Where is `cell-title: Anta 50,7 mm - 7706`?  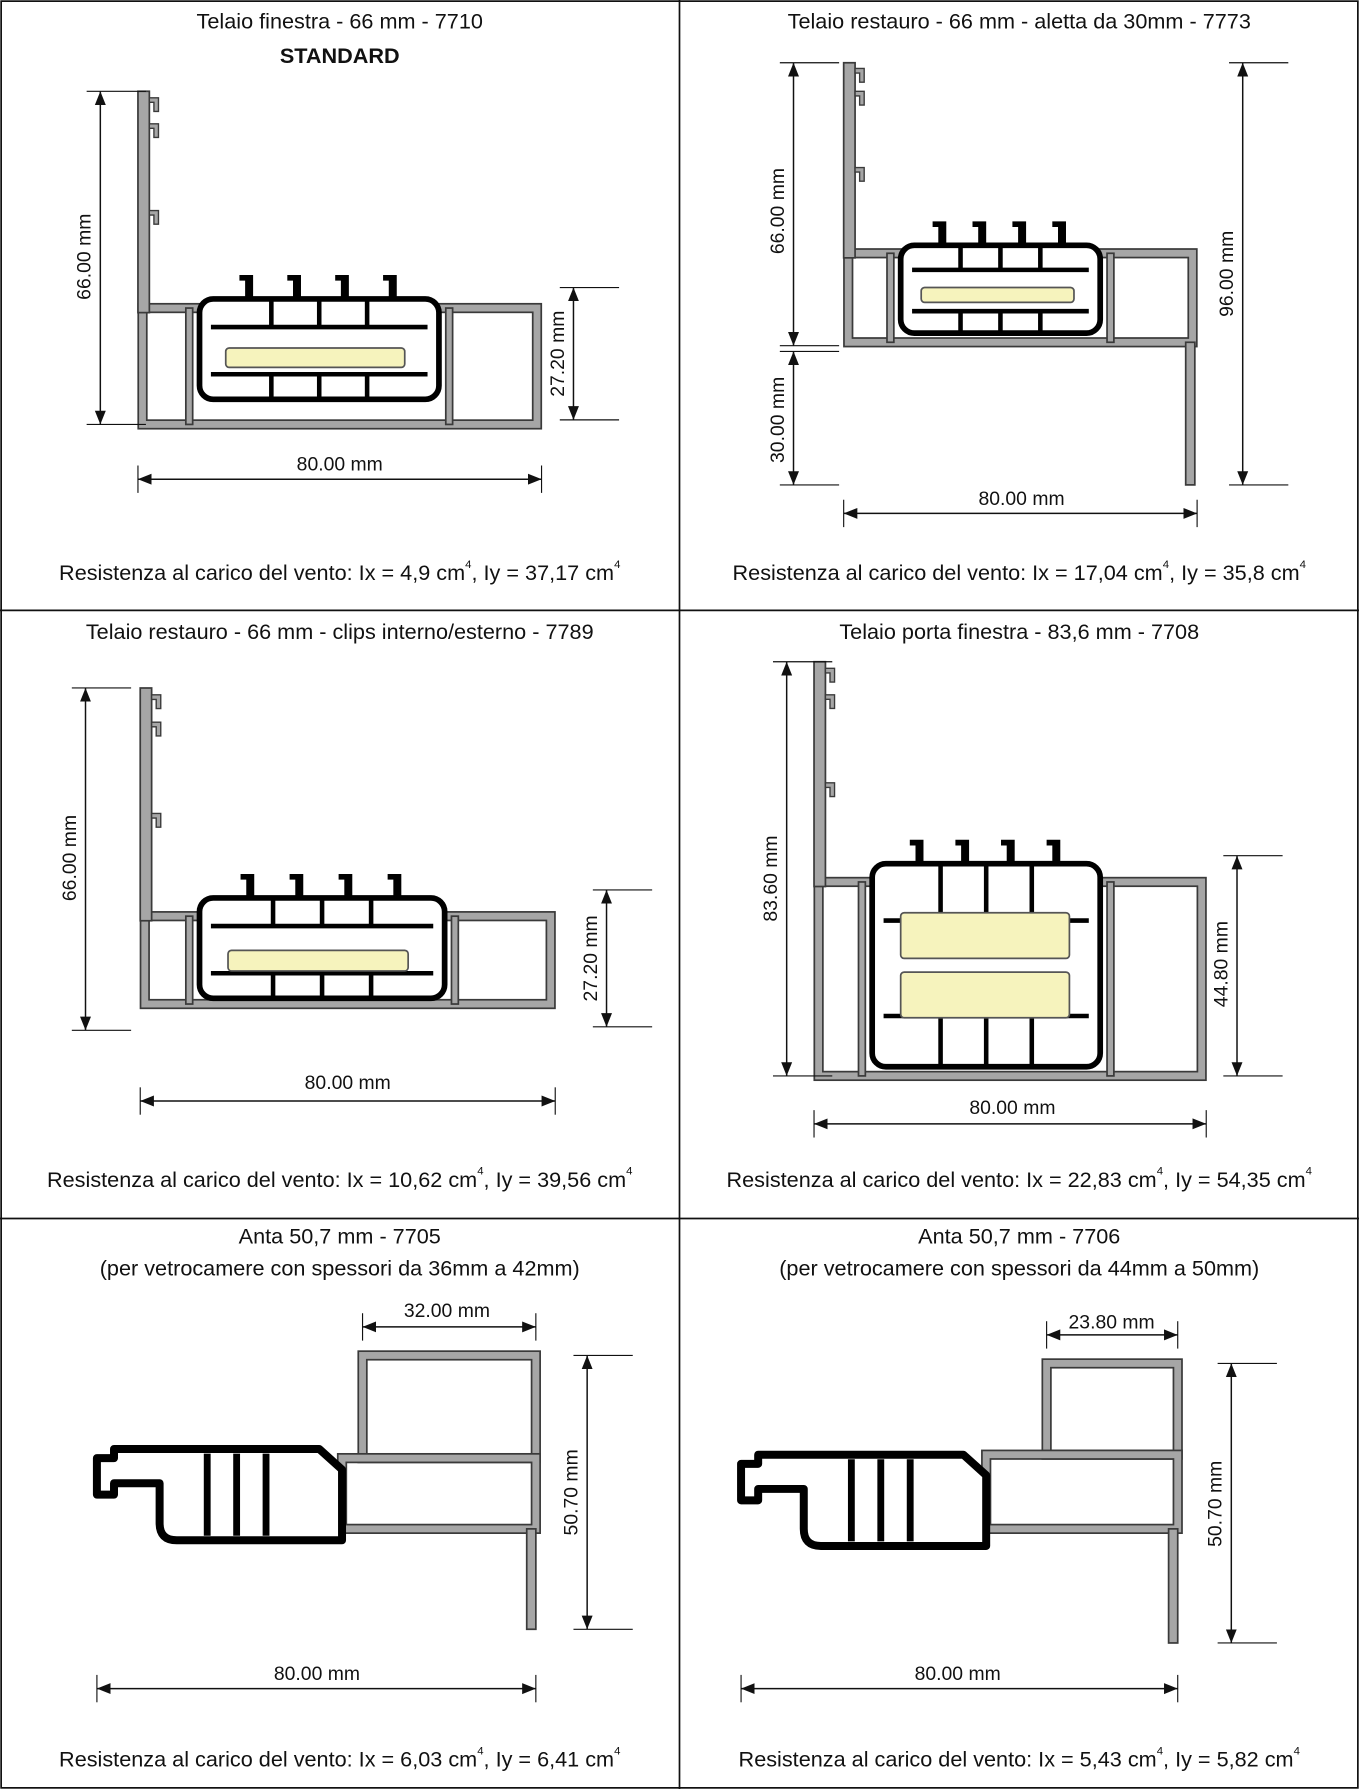
cell-title: Anta 50,7 mm - 7706 is located at coordinates (1019, 1236).